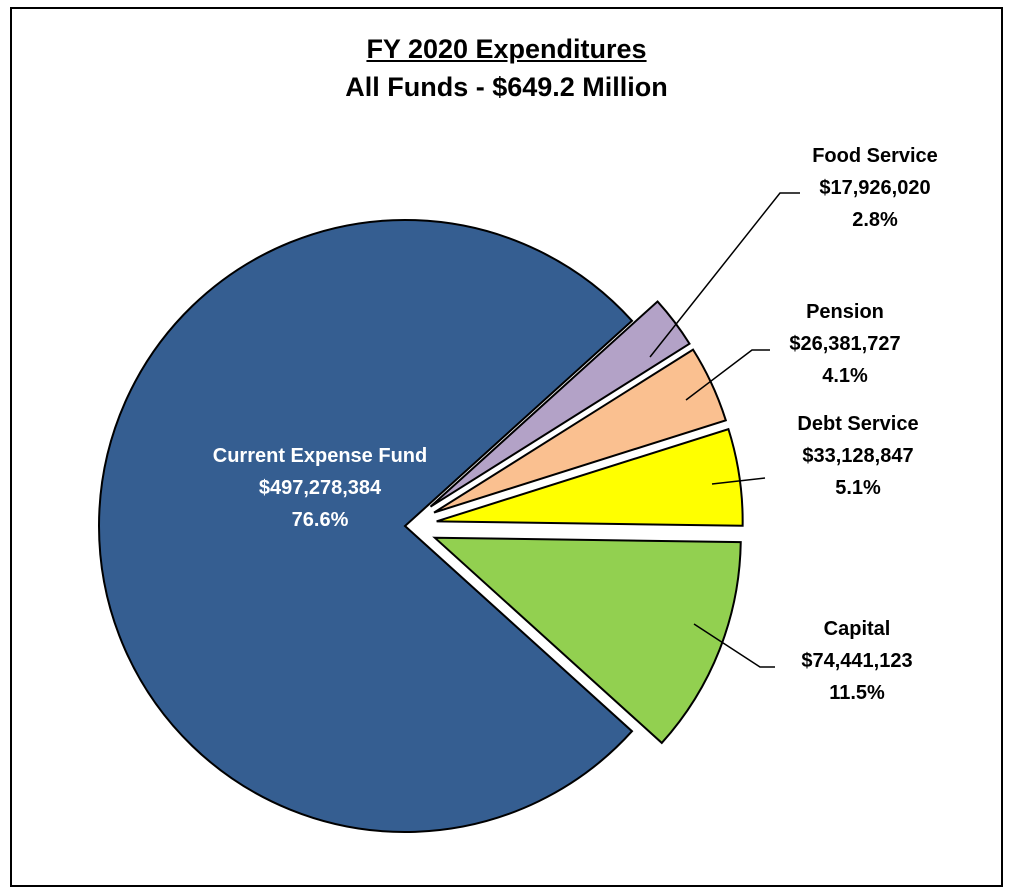 The width and height of the screenshot is (1013, 887). I want to click on data-label-percent-food-service: 2.8%, so click(875, 220).